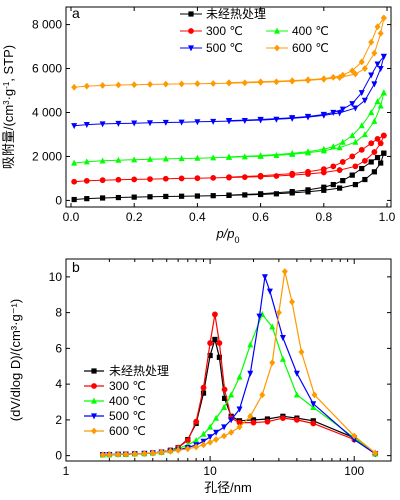  What do you see at coordinates (127, 386) in the screenshot?
I see `panel-b-legend-label-1: 300 ℃` at bounding box center [127, 386].